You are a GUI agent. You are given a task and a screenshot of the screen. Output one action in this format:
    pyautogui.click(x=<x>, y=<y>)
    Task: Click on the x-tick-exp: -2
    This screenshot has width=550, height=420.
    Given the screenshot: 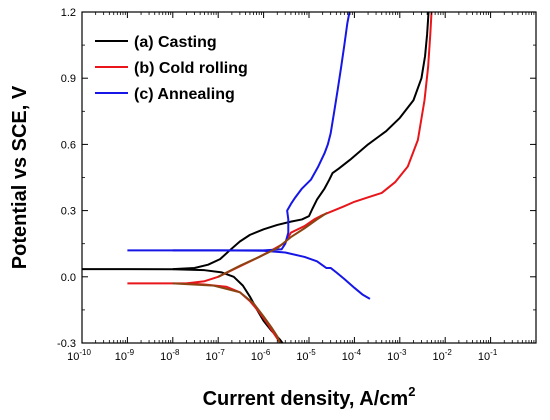 What is the action you would take?
    pyautogui.click(x=449, y=352)
    